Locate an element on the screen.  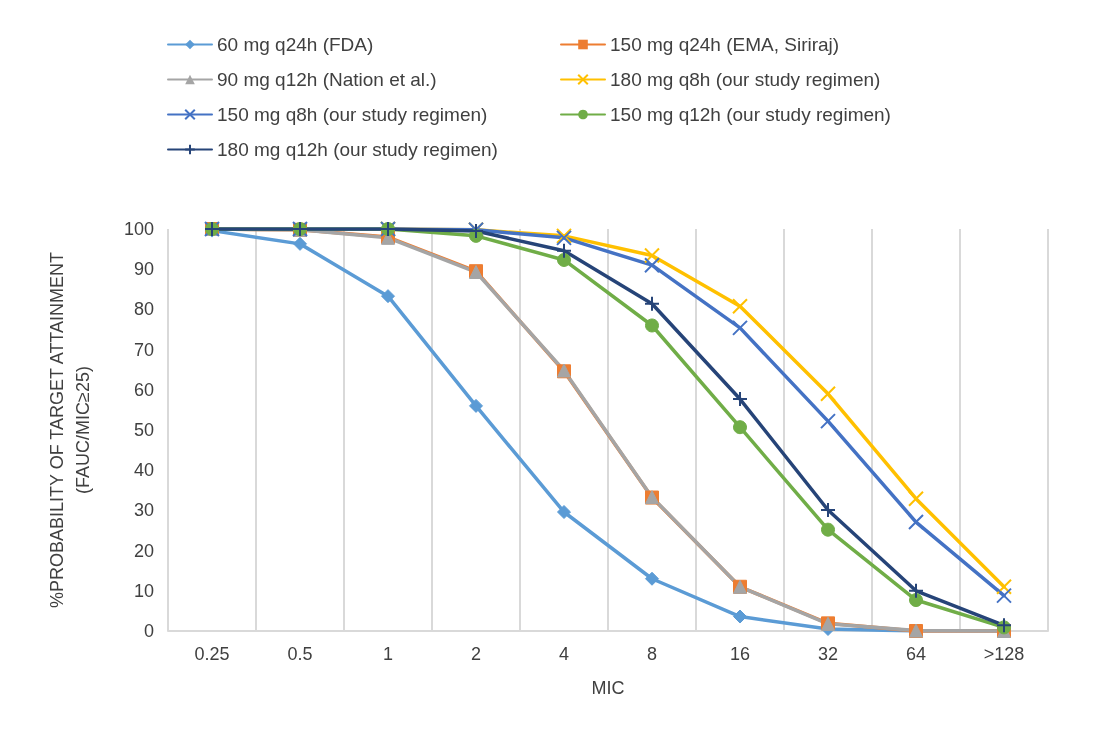
x-tick-label: 4 is located at coordinates (564, 654).